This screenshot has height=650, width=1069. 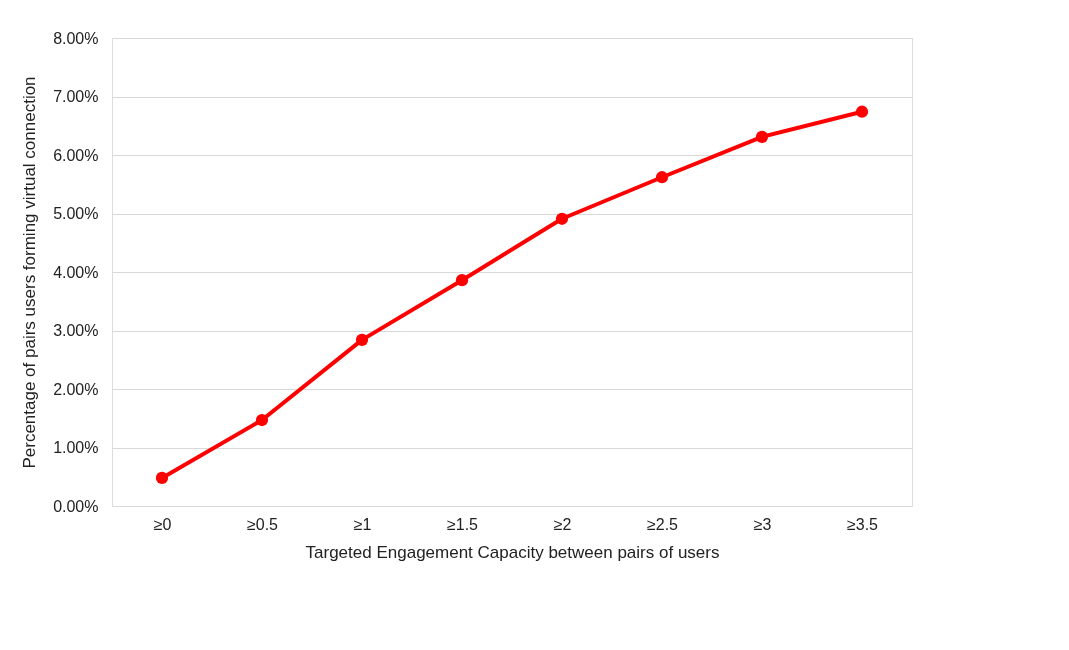 I want to click on x-tick-label: ≥3.5, so click(x=862, y=524).